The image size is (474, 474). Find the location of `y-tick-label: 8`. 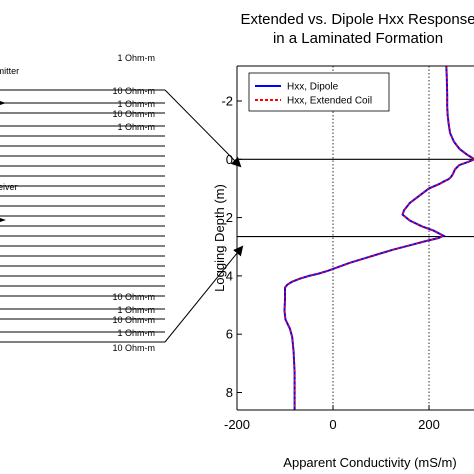

y-tick-label: 8 is located at coordinates (229, 392).